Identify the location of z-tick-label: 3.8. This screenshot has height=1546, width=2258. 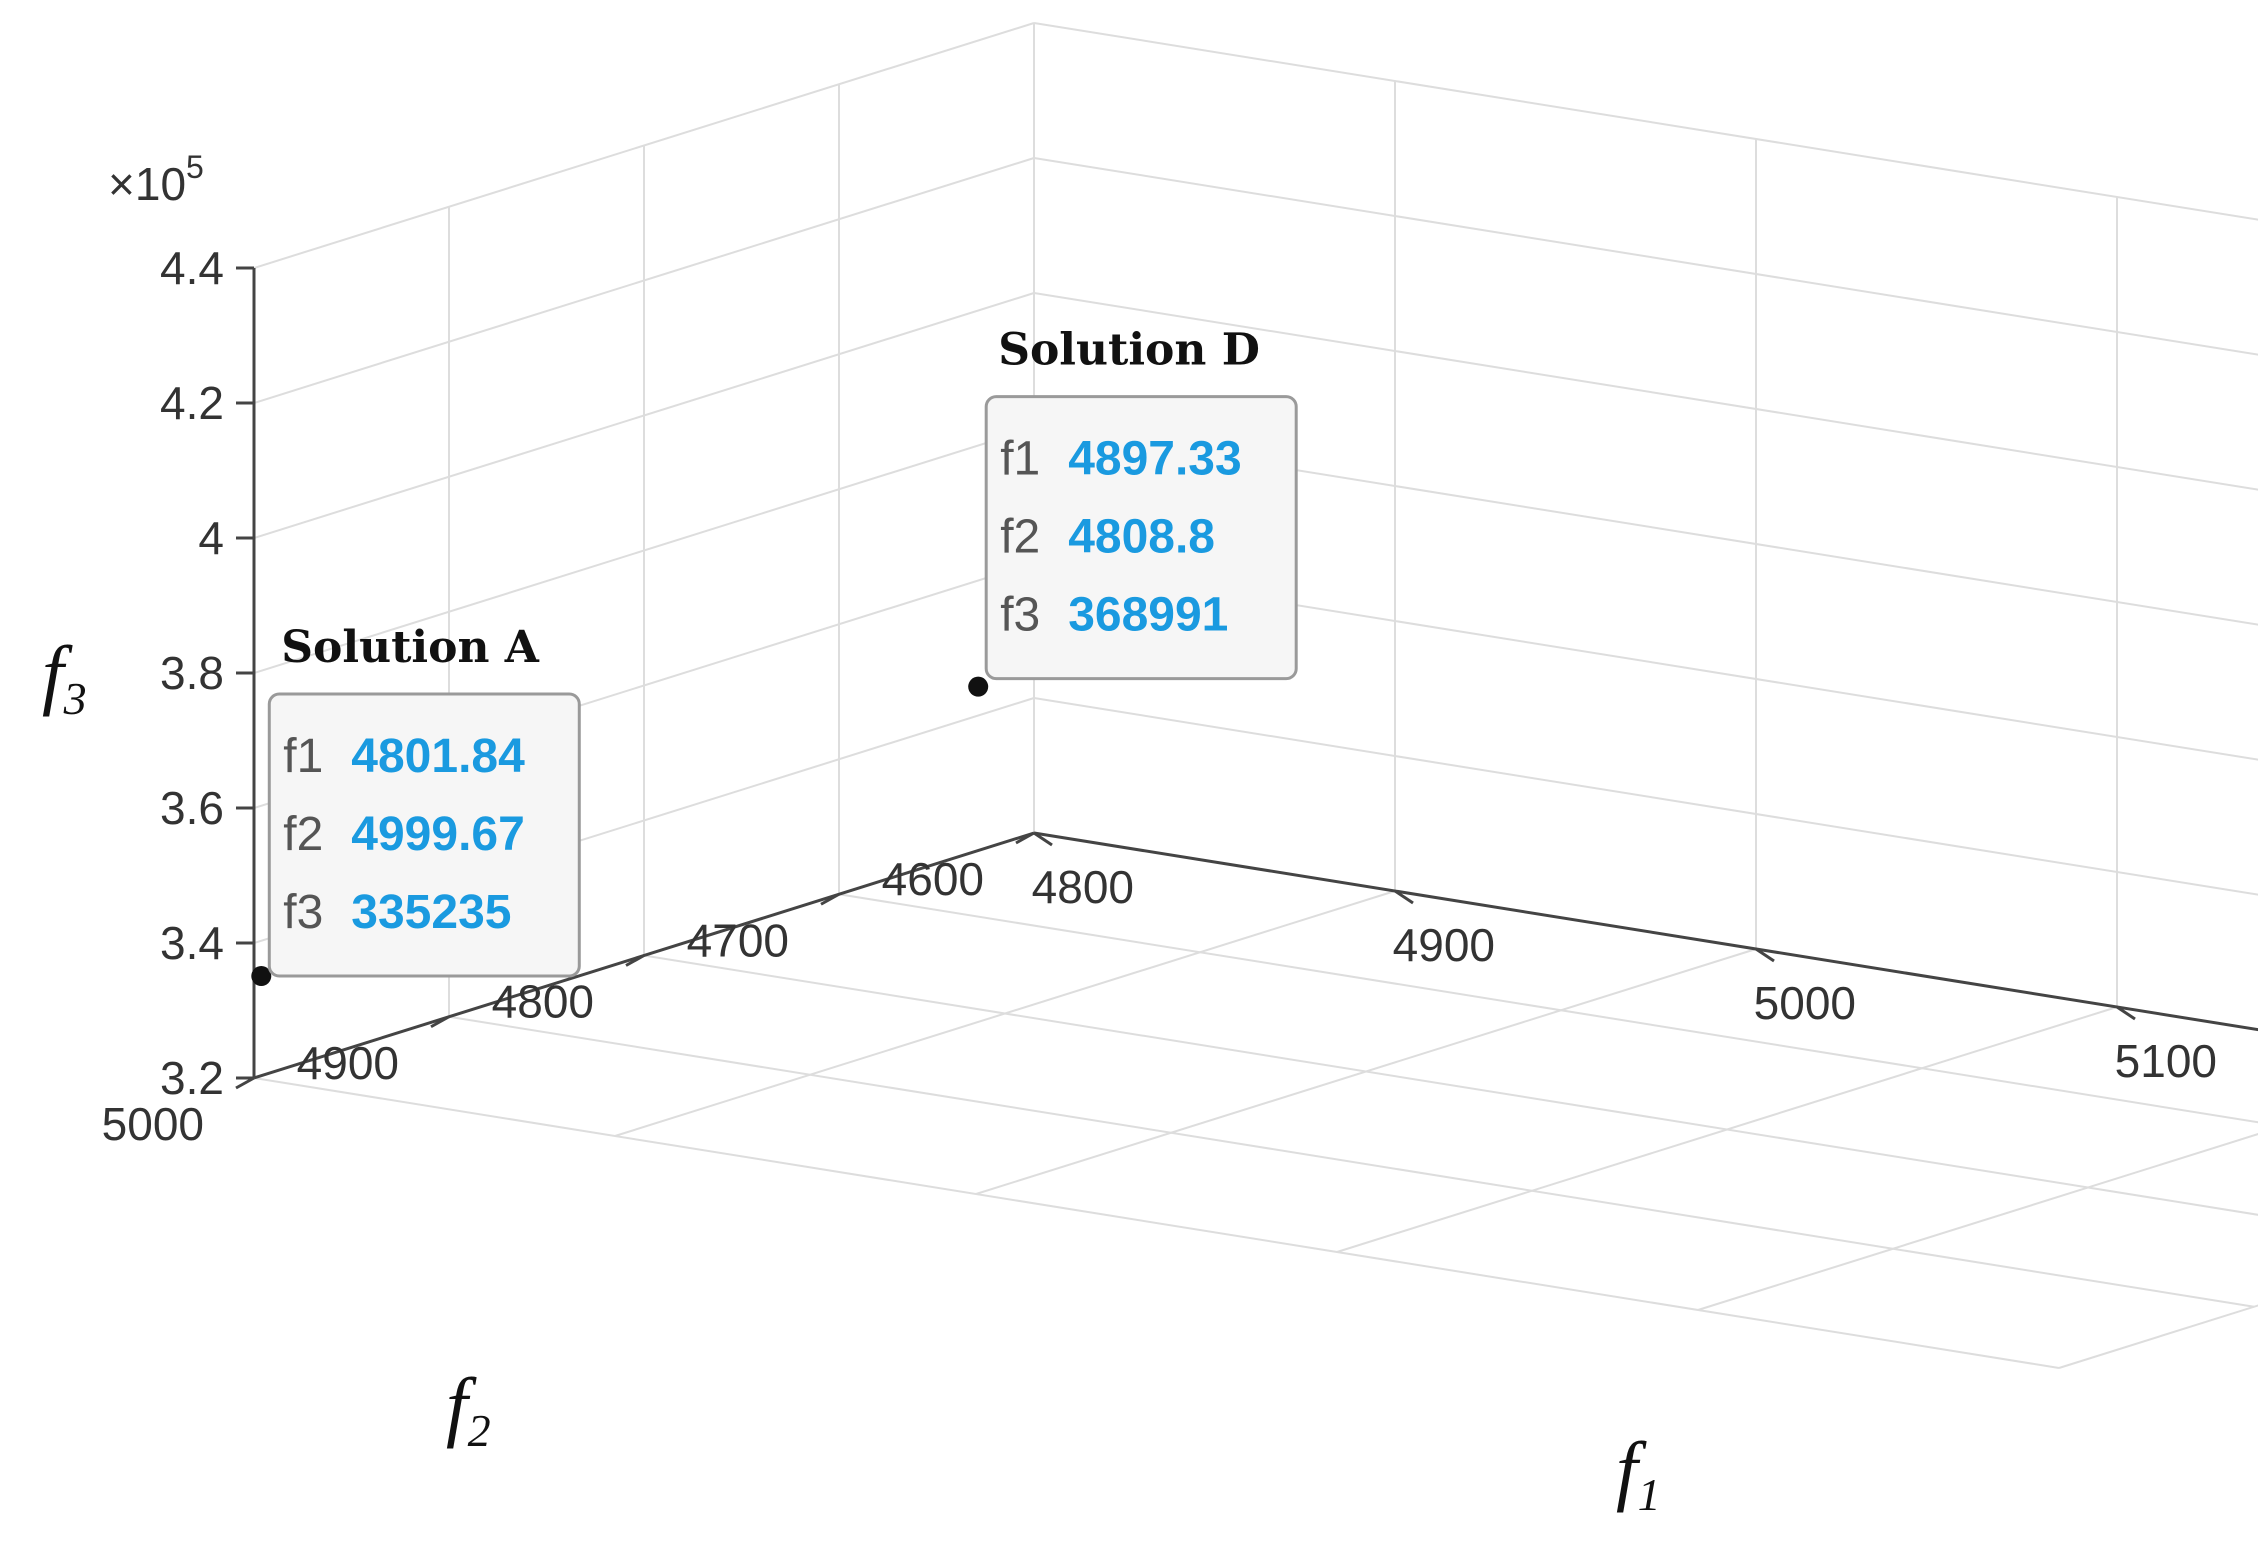
(192, 673).